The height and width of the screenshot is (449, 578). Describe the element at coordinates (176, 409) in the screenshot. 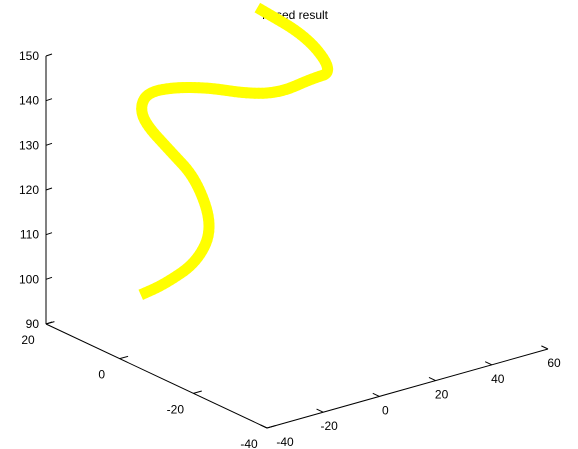

I see `y-tick-label: -20` at that location.